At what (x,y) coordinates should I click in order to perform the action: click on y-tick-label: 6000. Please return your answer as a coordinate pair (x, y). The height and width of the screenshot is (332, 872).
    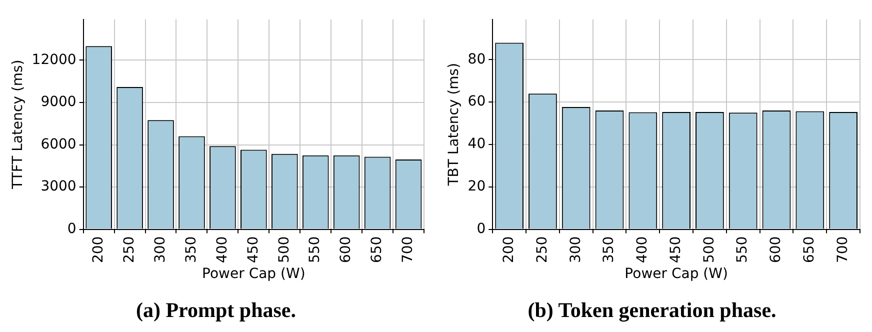
    Looking at the image, I should click on (58, 144).